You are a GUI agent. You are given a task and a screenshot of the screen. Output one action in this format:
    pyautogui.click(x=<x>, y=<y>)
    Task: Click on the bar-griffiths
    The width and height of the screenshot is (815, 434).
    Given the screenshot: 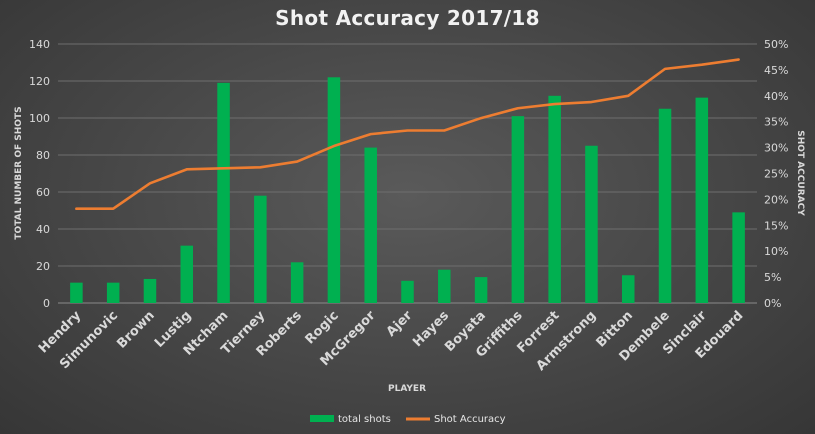 What is the action you would take?
    pyautogui.click(x=518, y=210)
    